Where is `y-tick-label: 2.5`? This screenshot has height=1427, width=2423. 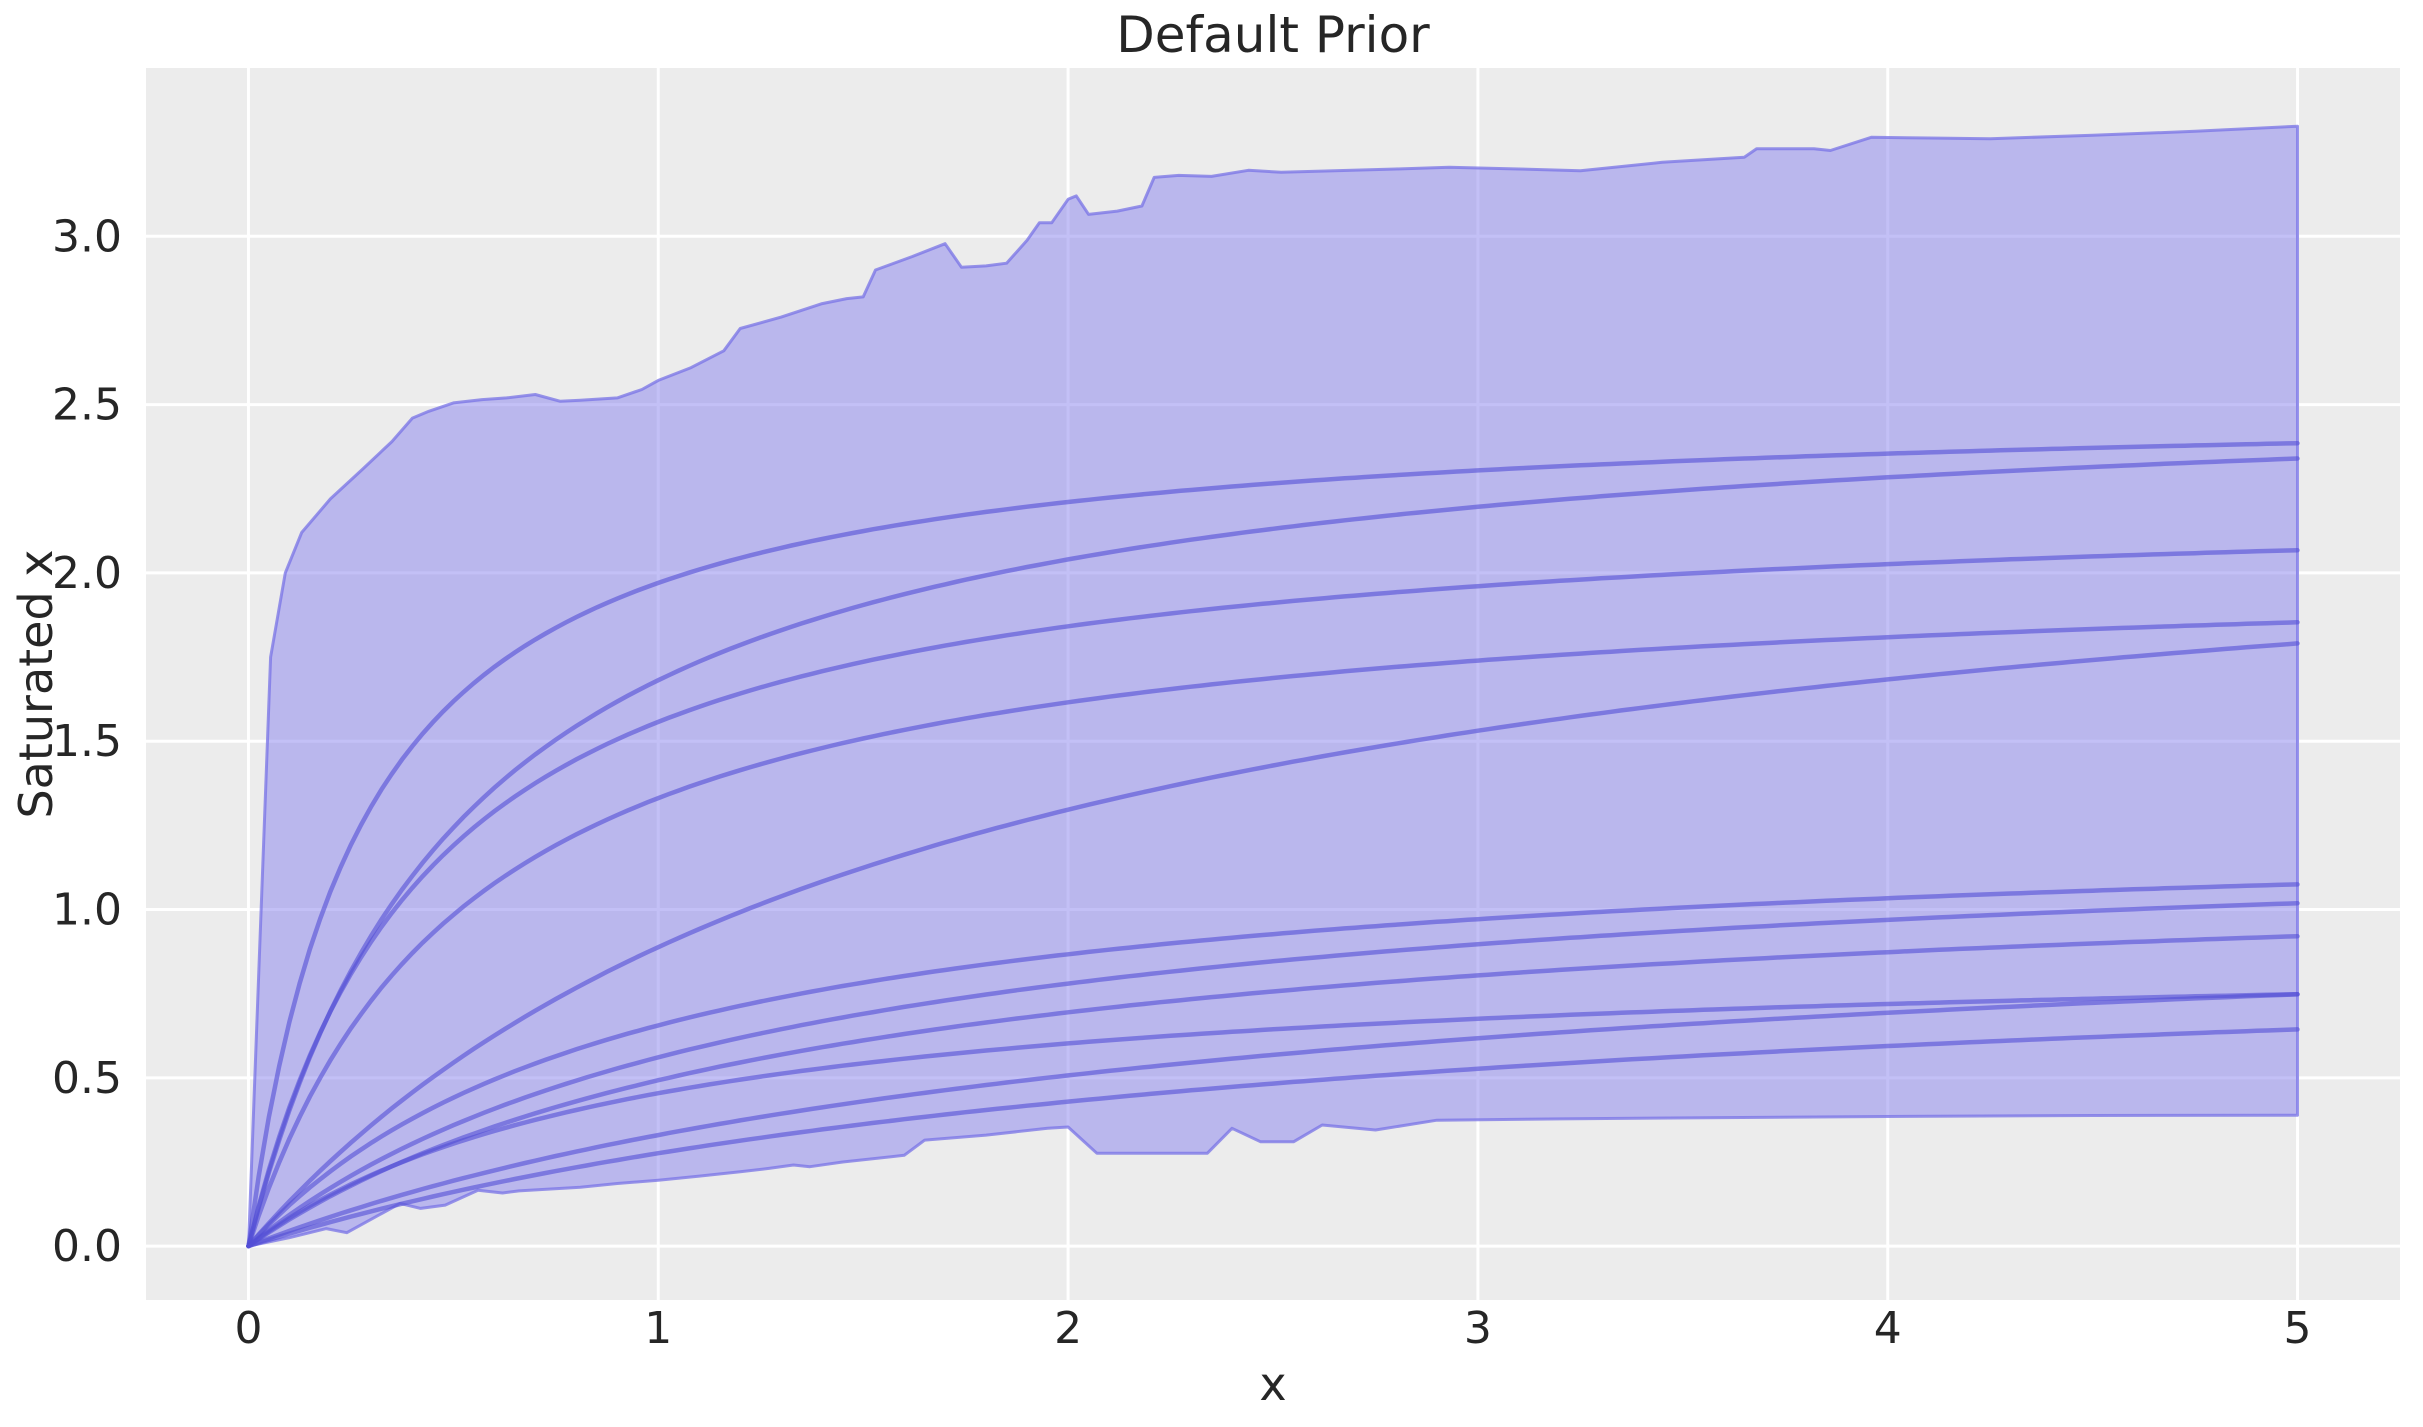 y-tick-label: 2.5 is located at coordinates (87, 405).